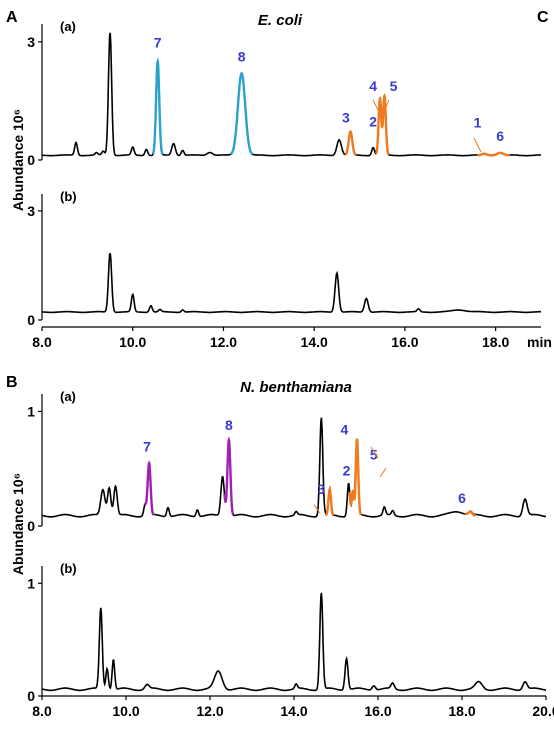  I want to click on panel-a-title: E. coli, so click(280, 20).